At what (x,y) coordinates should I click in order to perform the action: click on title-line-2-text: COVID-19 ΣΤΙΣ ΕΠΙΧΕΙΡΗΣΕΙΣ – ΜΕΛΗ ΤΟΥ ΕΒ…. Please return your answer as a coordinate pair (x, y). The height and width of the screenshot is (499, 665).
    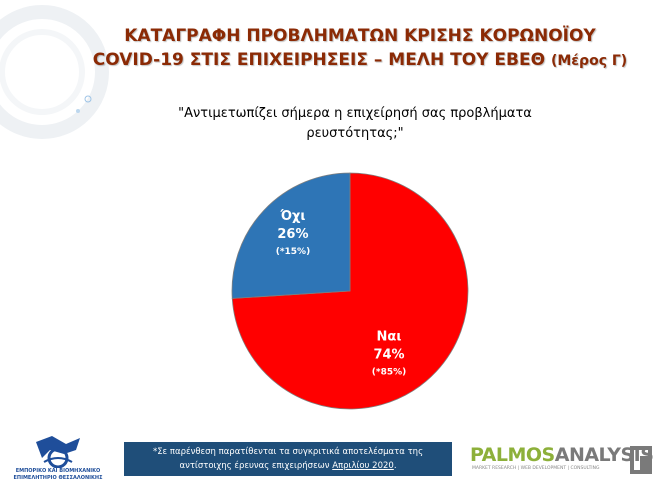
    Looking at the image, I should click on (319, 60).